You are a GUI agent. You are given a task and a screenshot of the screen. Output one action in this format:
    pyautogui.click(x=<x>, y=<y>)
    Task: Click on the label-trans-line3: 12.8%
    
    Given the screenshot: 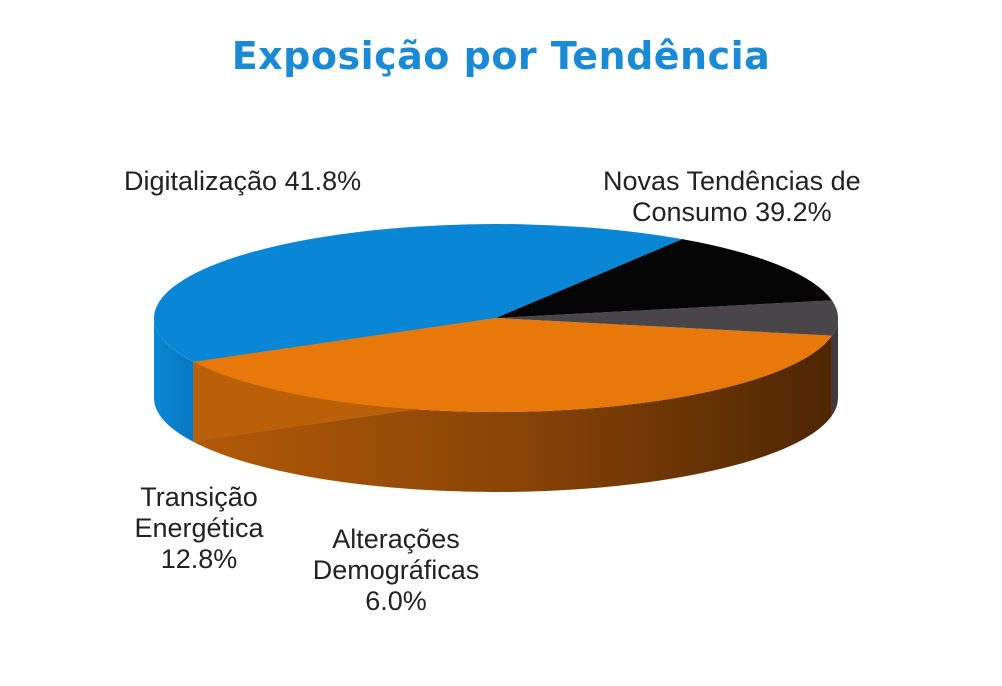 What is the action you would take?
    pyautogui.click(x=199, y=559)
    